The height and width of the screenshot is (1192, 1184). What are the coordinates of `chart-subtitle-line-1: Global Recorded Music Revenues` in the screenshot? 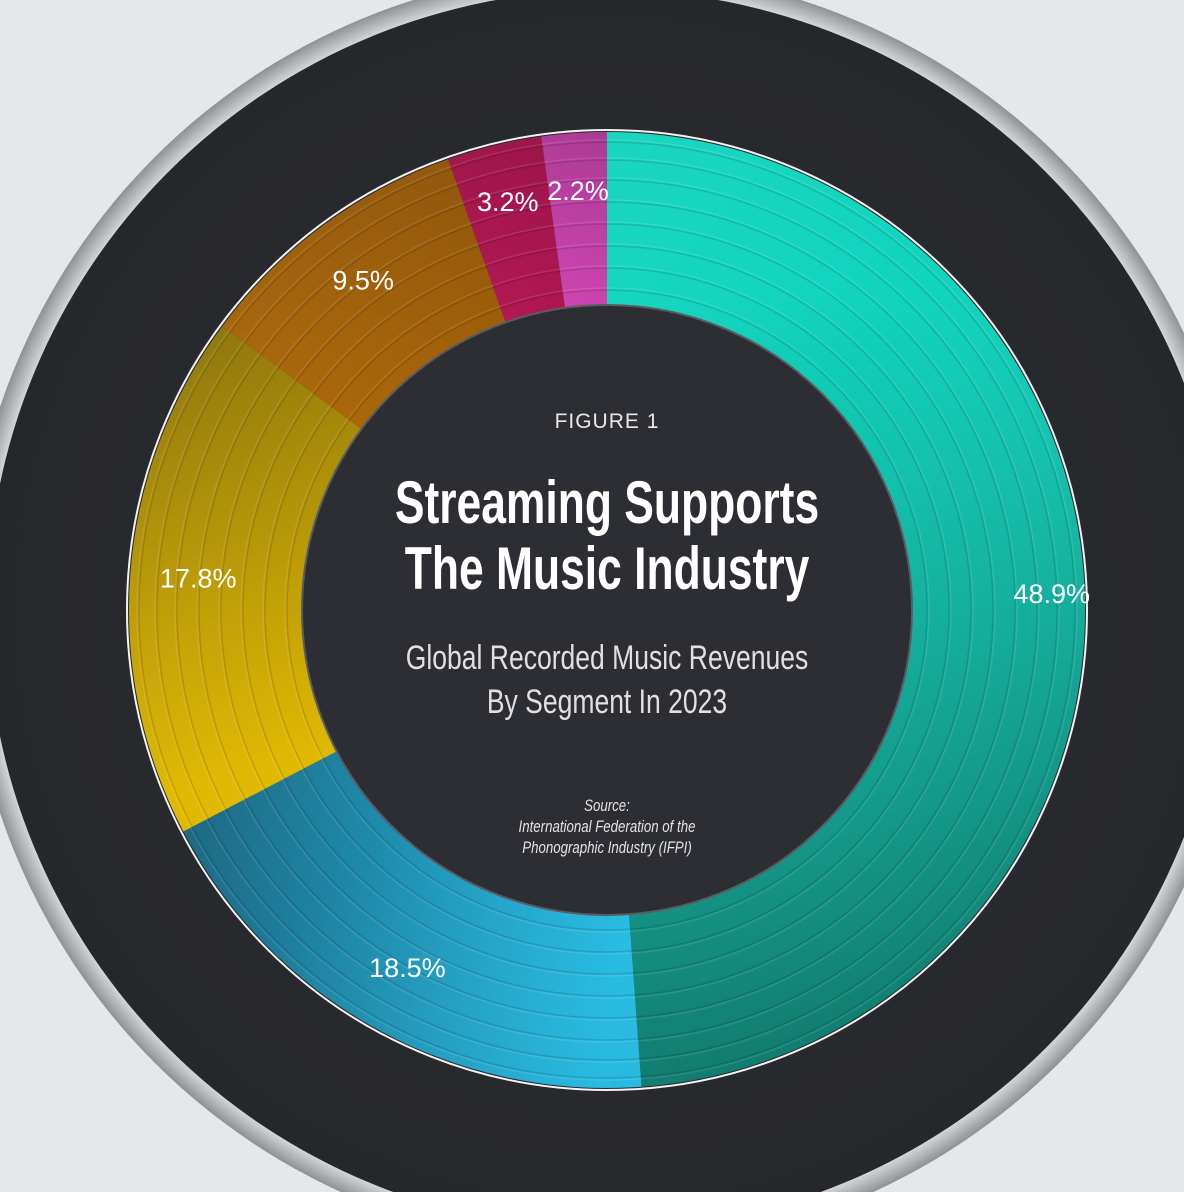 It's located at (607, 658).